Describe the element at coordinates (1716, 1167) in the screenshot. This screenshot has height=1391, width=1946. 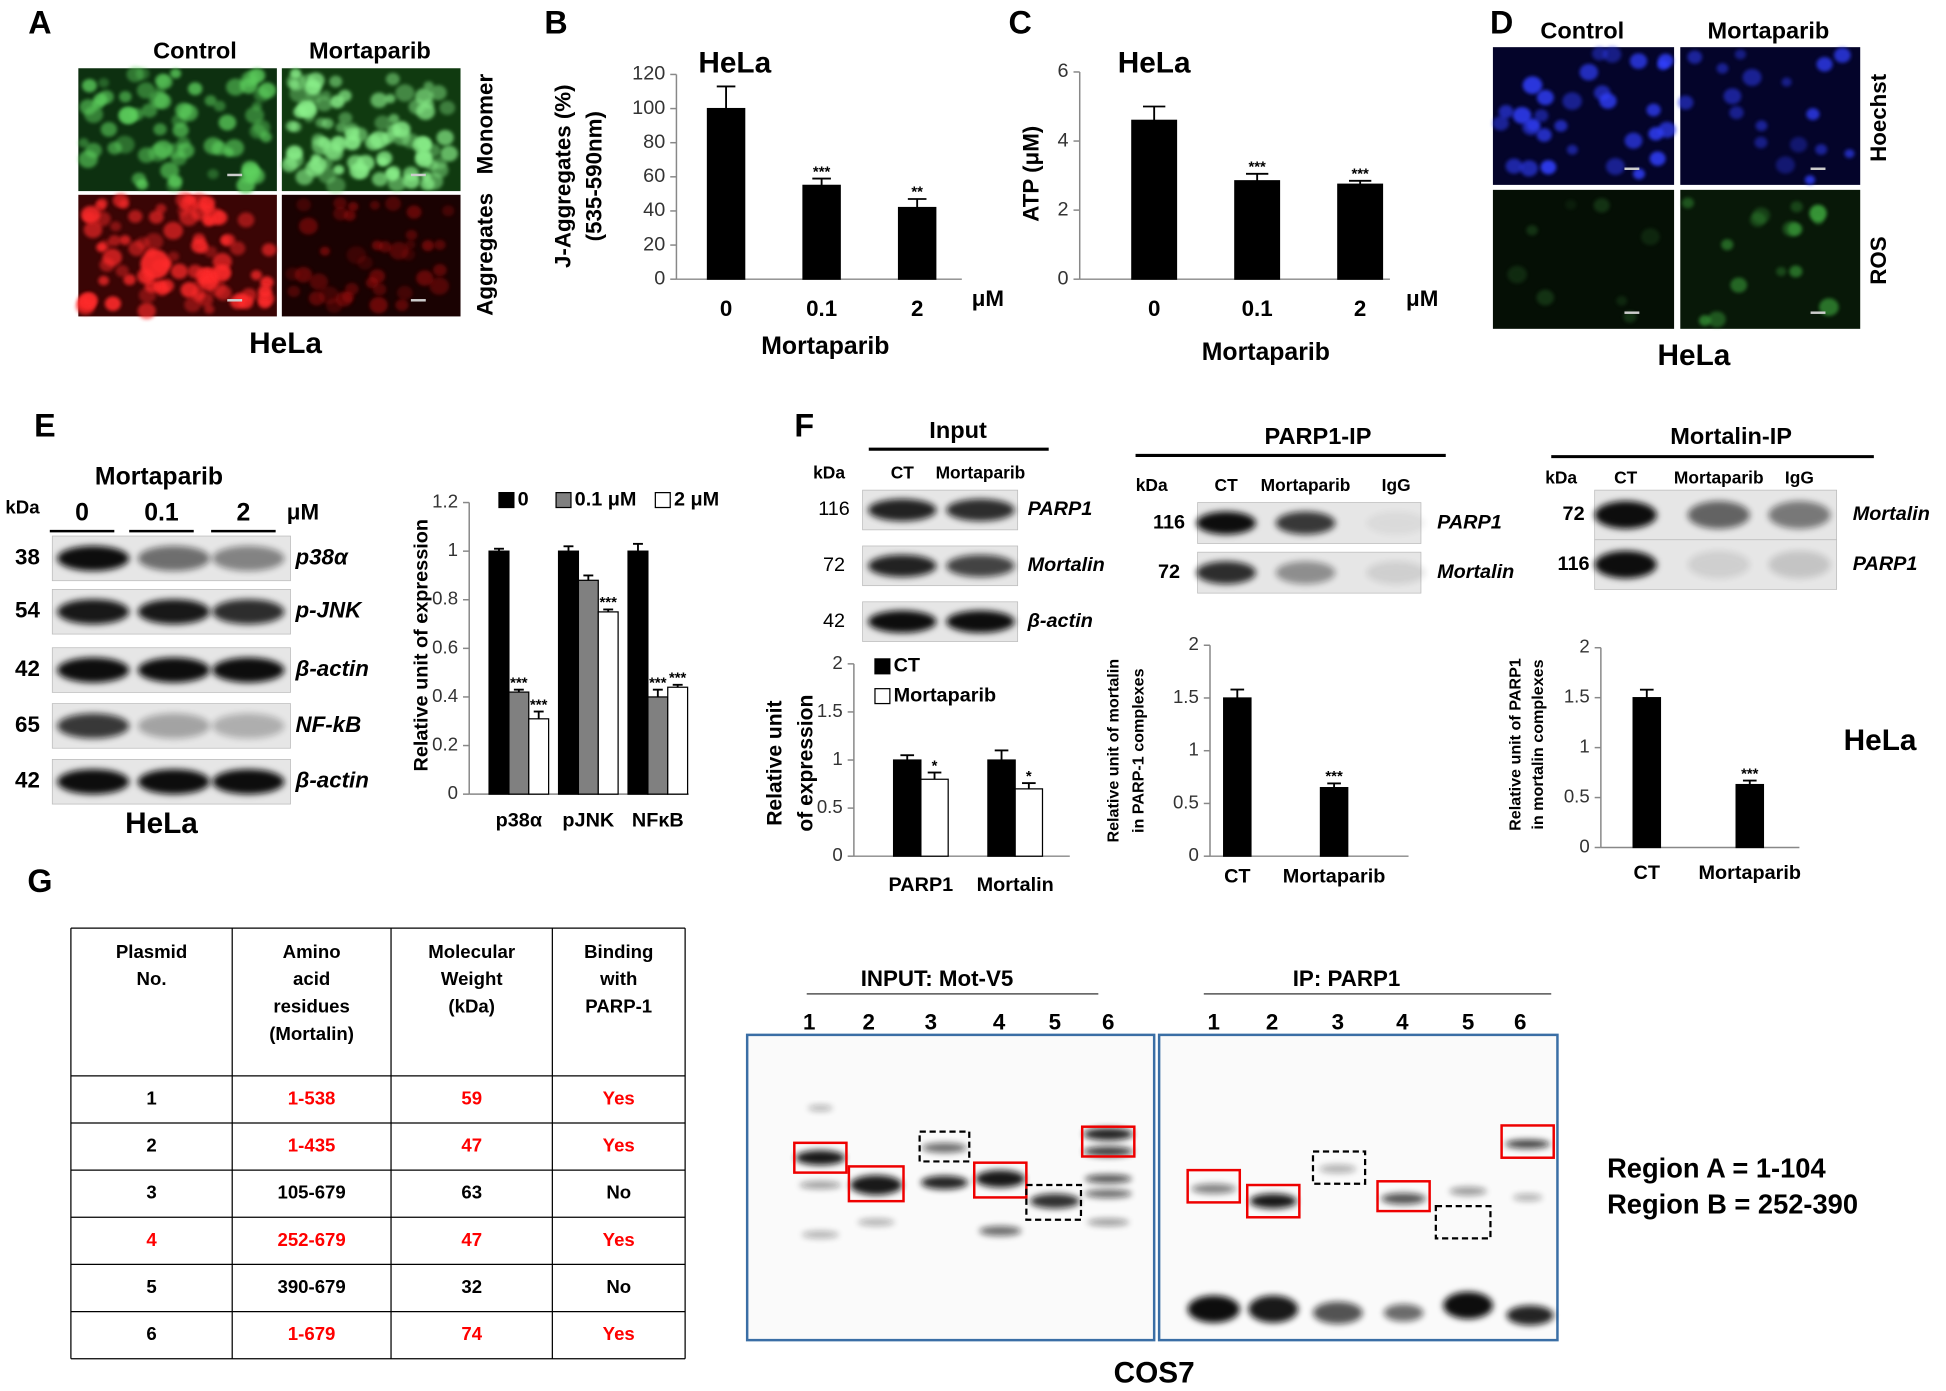
I see `region-note: Region A = 1-104` at that location.